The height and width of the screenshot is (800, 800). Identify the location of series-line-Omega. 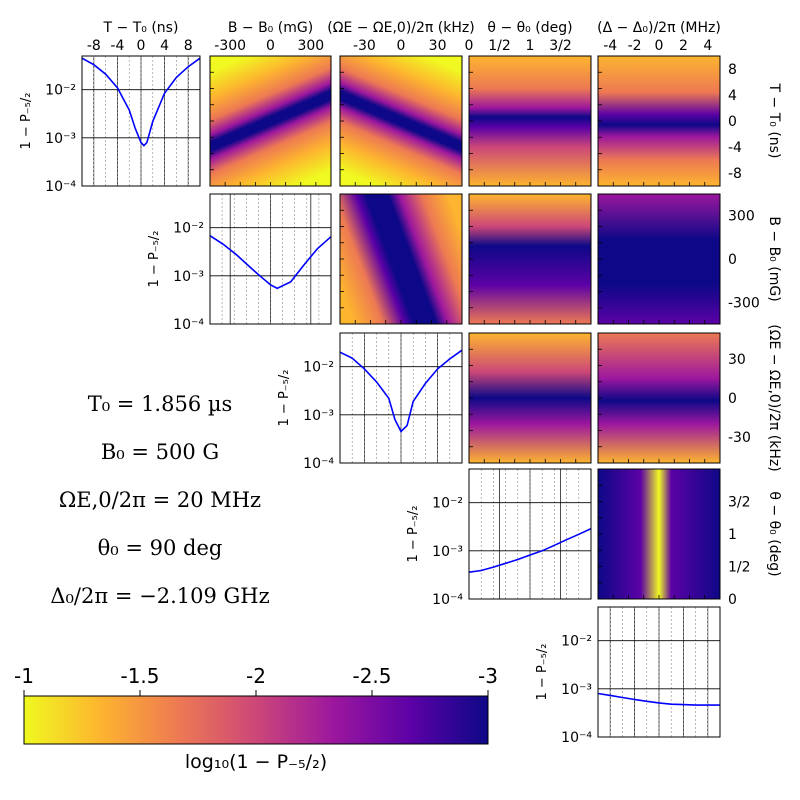
(401, 391).